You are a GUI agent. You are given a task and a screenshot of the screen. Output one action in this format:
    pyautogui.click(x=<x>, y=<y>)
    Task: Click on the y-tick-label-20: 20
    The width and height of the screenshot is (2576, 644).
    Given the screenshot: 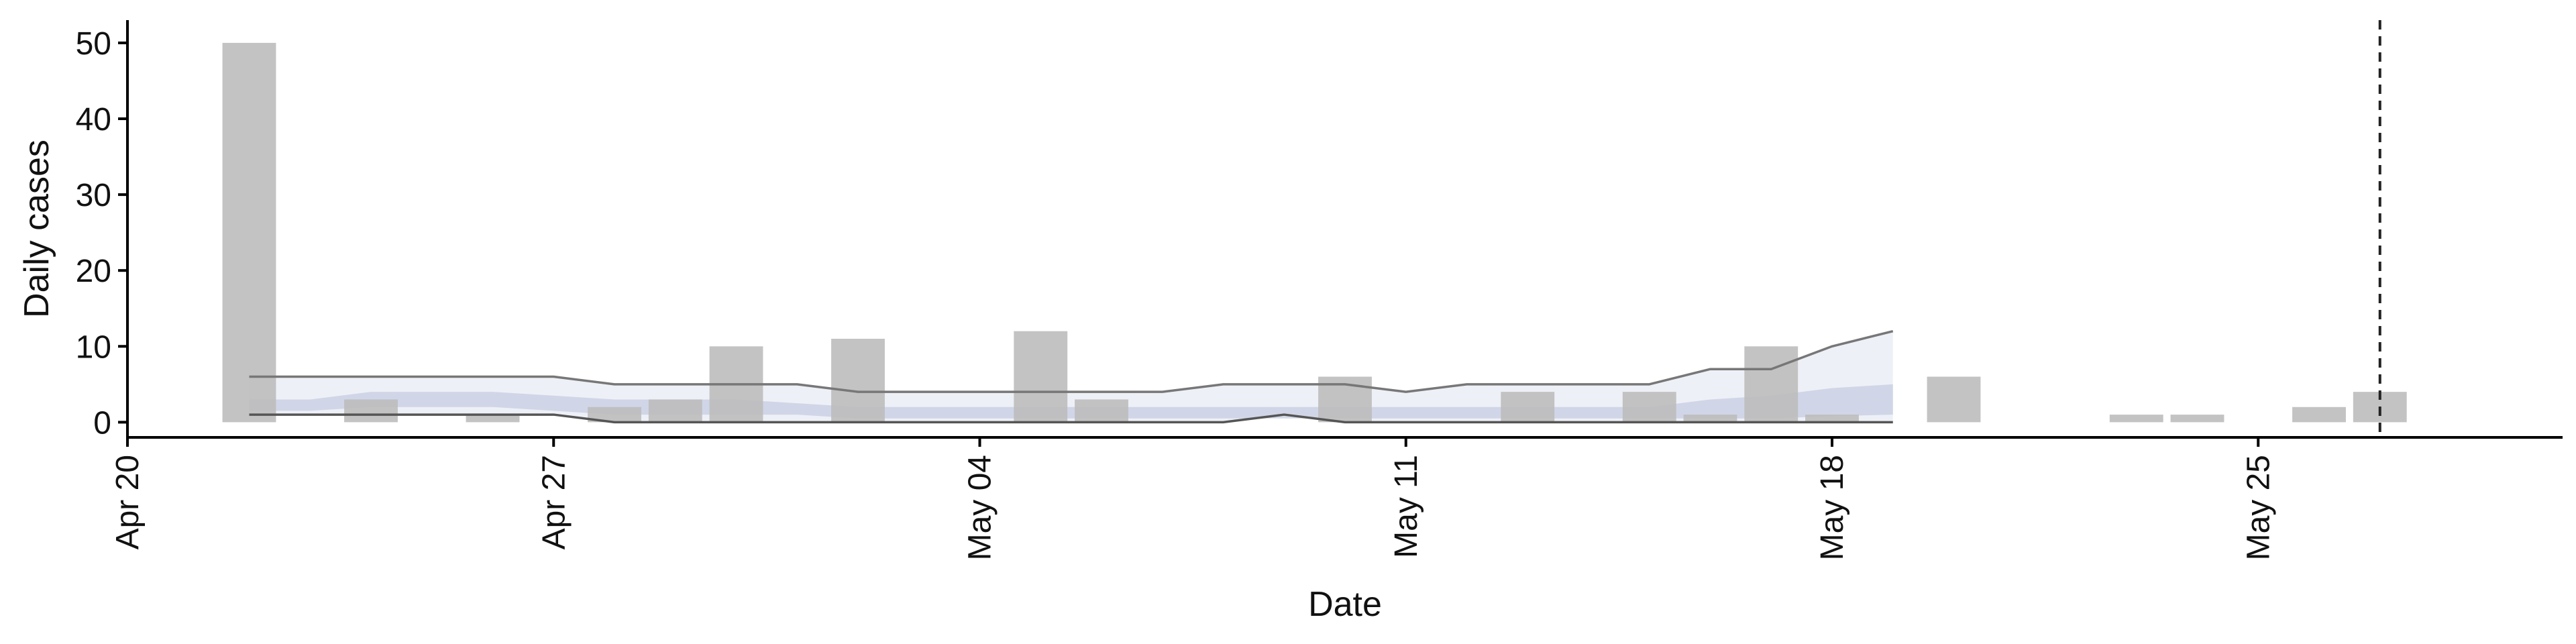 What is the action you would take?
    pyautogui.click(x=93, y=271)
    